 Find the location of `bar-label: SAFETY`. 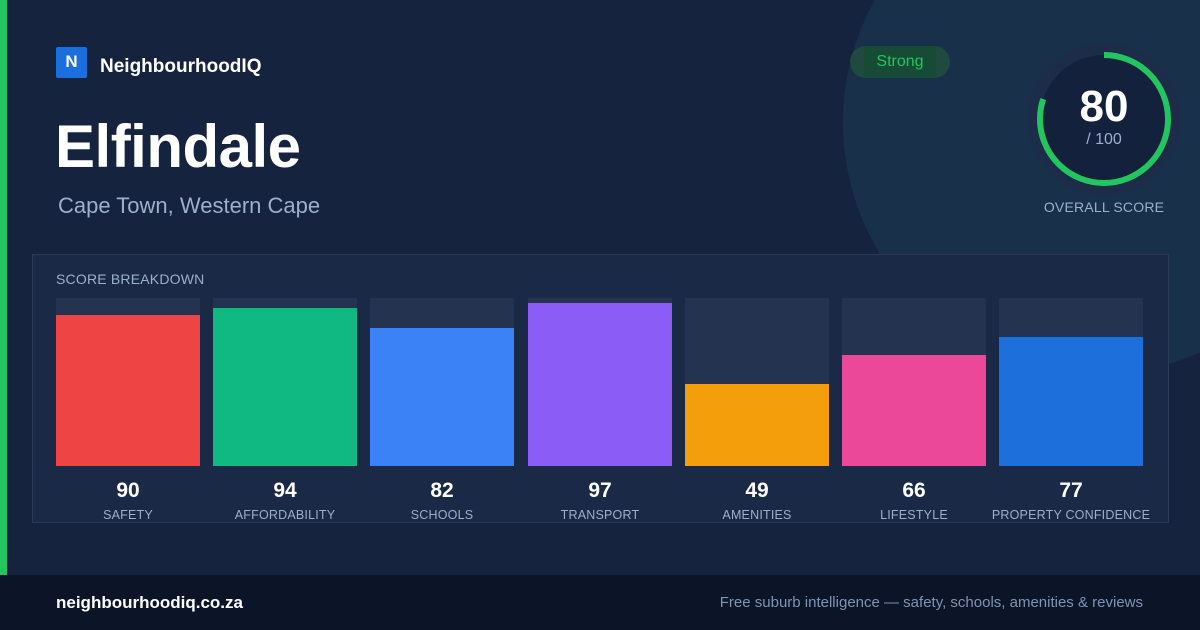

bar-label: SAFETY is located at coordinates (128, 515).